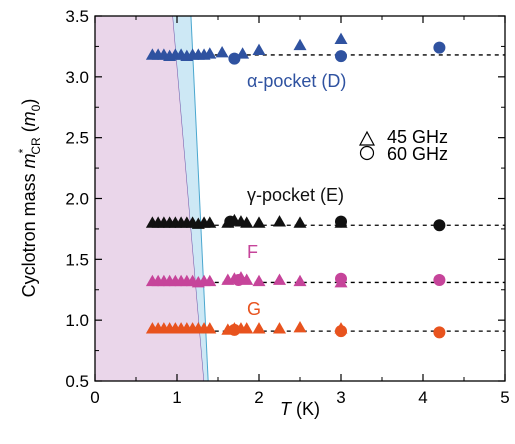 The width and height of the screenshot is (515, 444). What do you see at coordinates (29, 198) in the screenshot?
I see `y-axis-title: Cyclotron mass m*CR (m0)` at bounding box center [29, 198].